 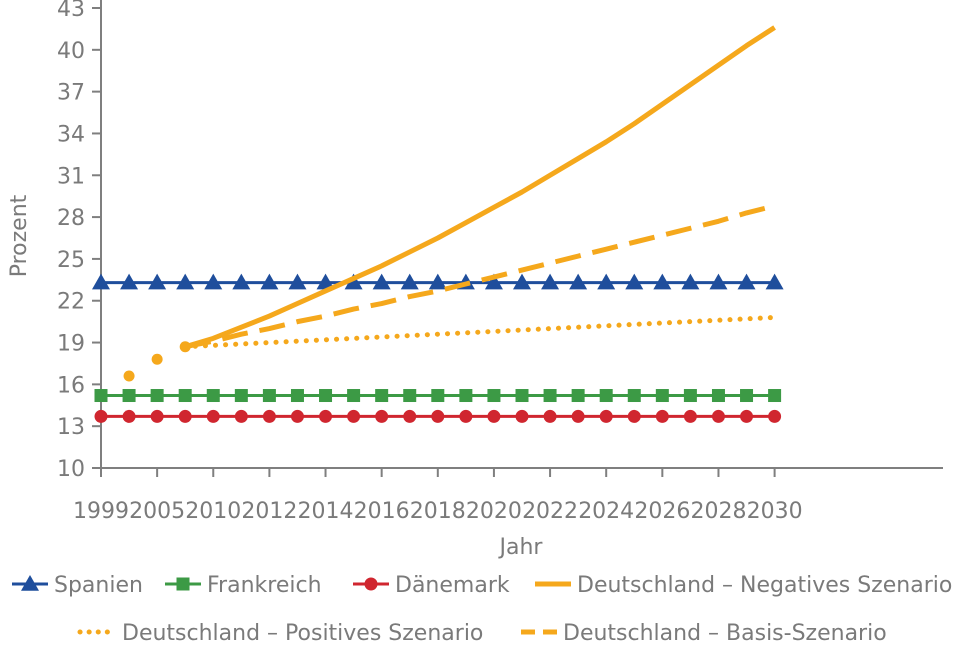 What do you see at coordinates (71, 260) in the screenshot?
I see `y-tick-label: 25` at bounding box center [71, 260].